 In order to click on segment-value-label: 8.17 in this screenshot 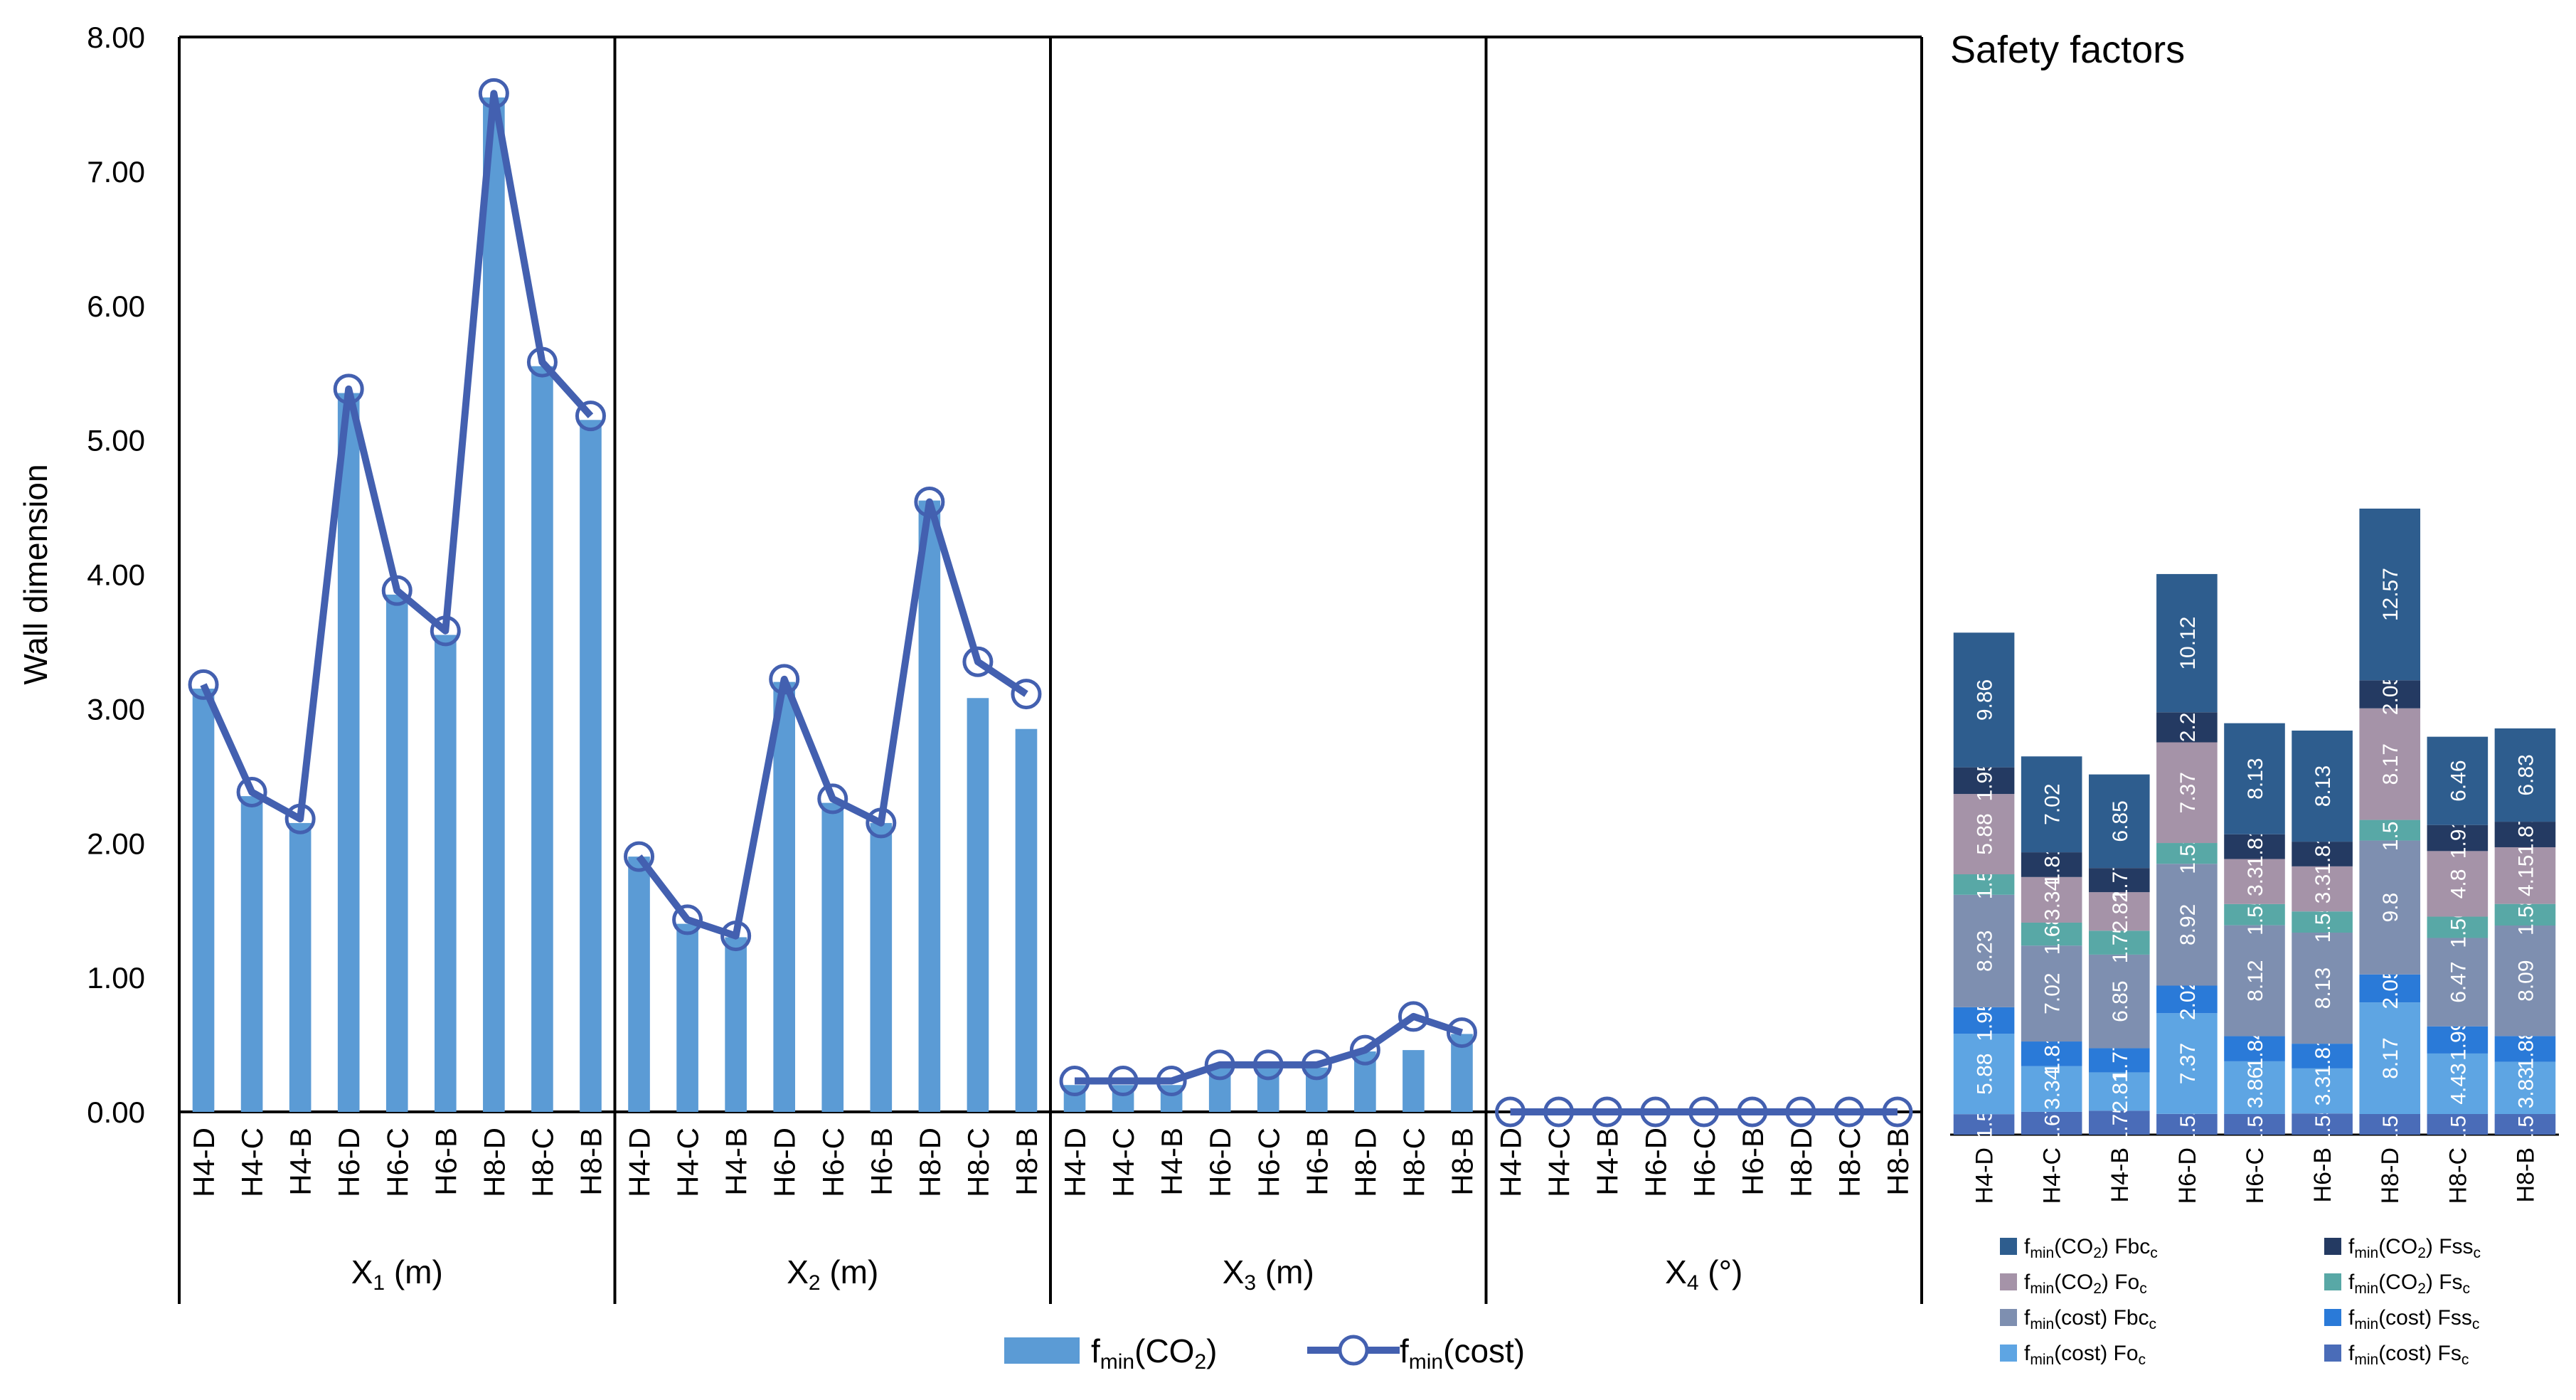, I will do `click(2390, 1057)`.